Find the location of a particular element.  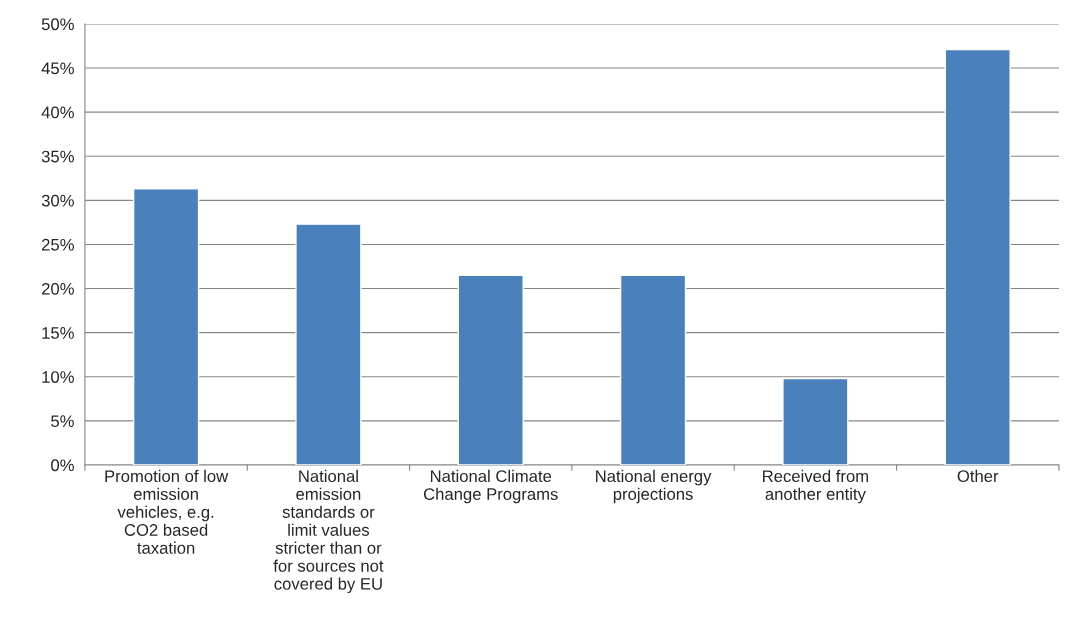

y-tick-label: 25% is located at coordinates (57, 244).